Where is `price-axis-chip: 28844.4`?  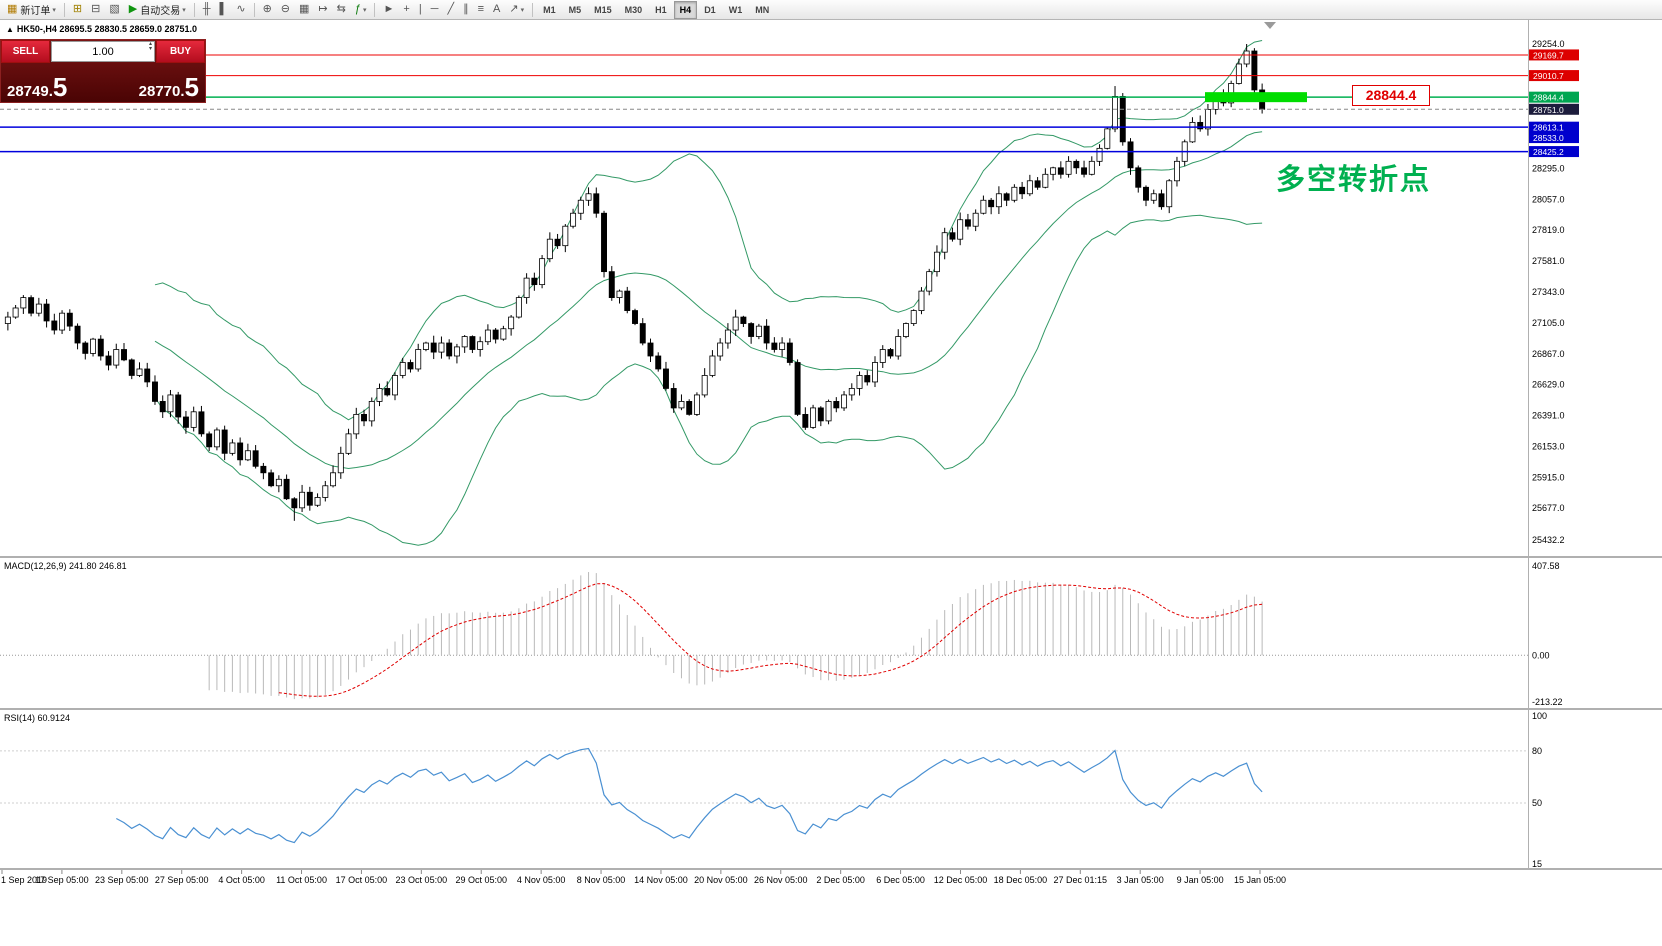 price-axis-chip: 28844.4 is located at coordinates (1554, 97).